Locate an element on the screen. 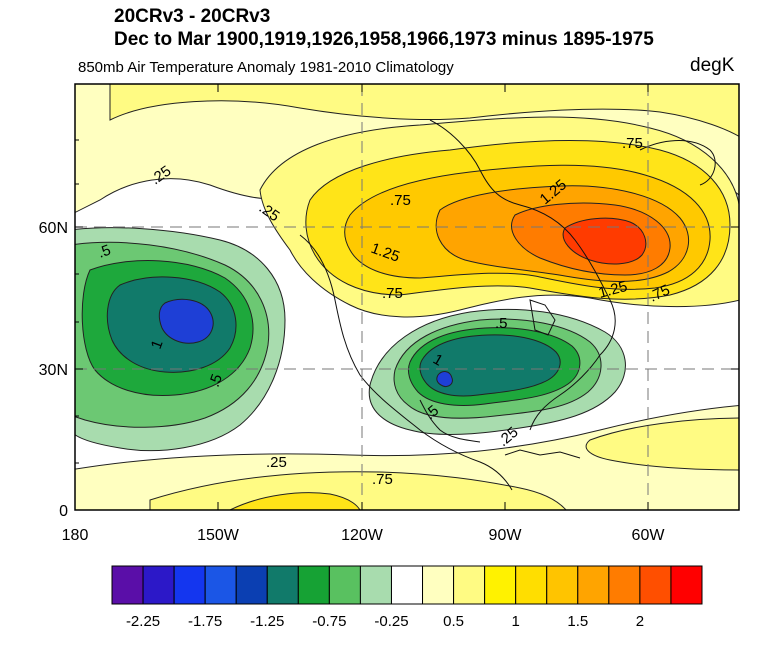 Image resolution: width=769 pixels, height=648 pixels. latitude-labels: 60N 30N 0 is located at coordinates (53, 370).